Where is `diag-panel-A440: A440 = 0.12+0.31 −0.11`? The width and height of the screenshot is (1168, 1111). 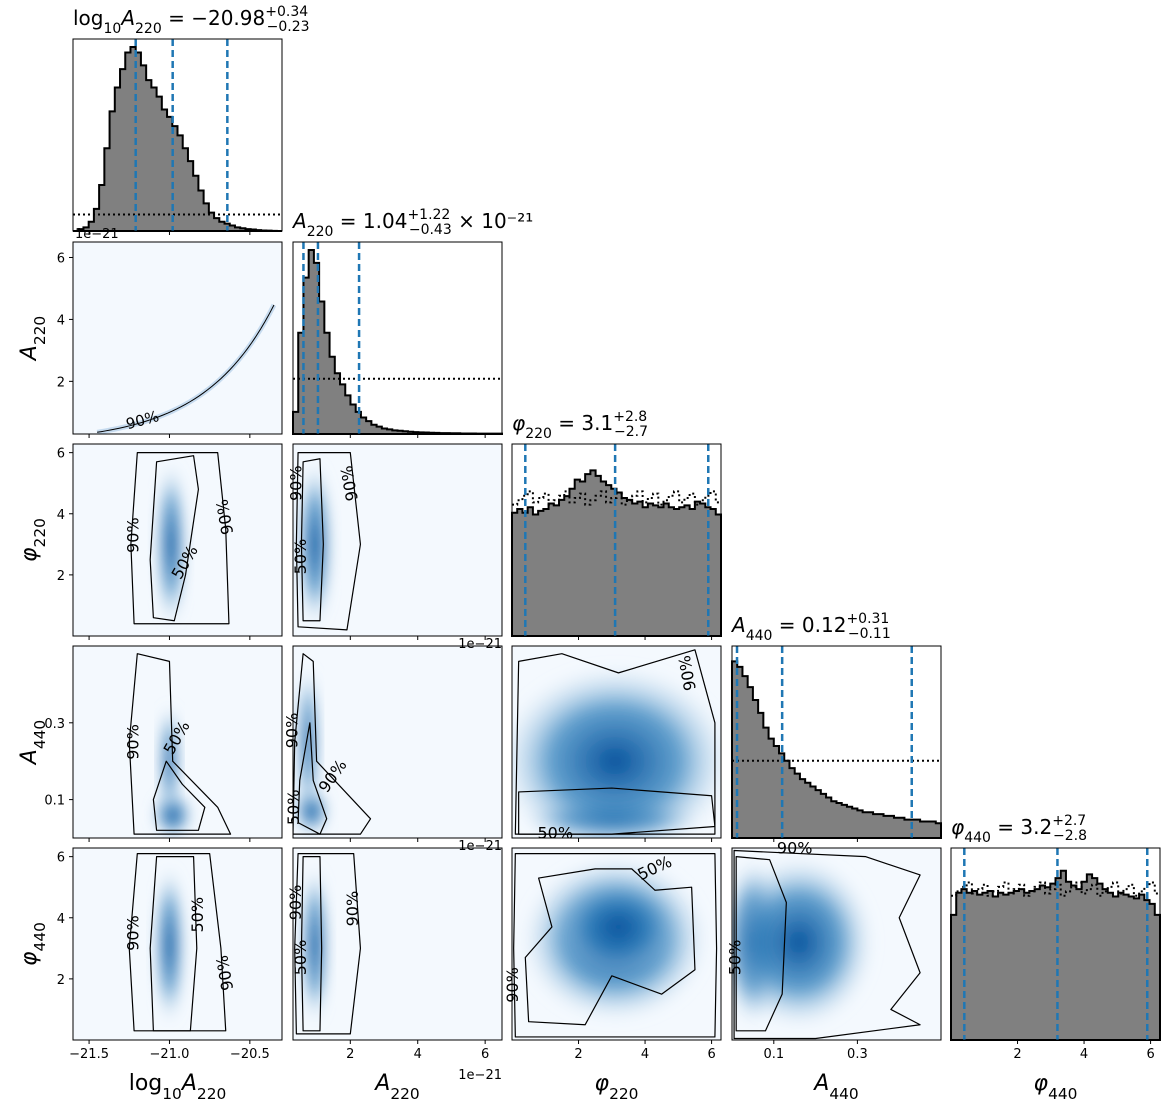
diag-panel-A440: A440 = 0.12+0.31 −0.11 is located at coordinates (836, 725).